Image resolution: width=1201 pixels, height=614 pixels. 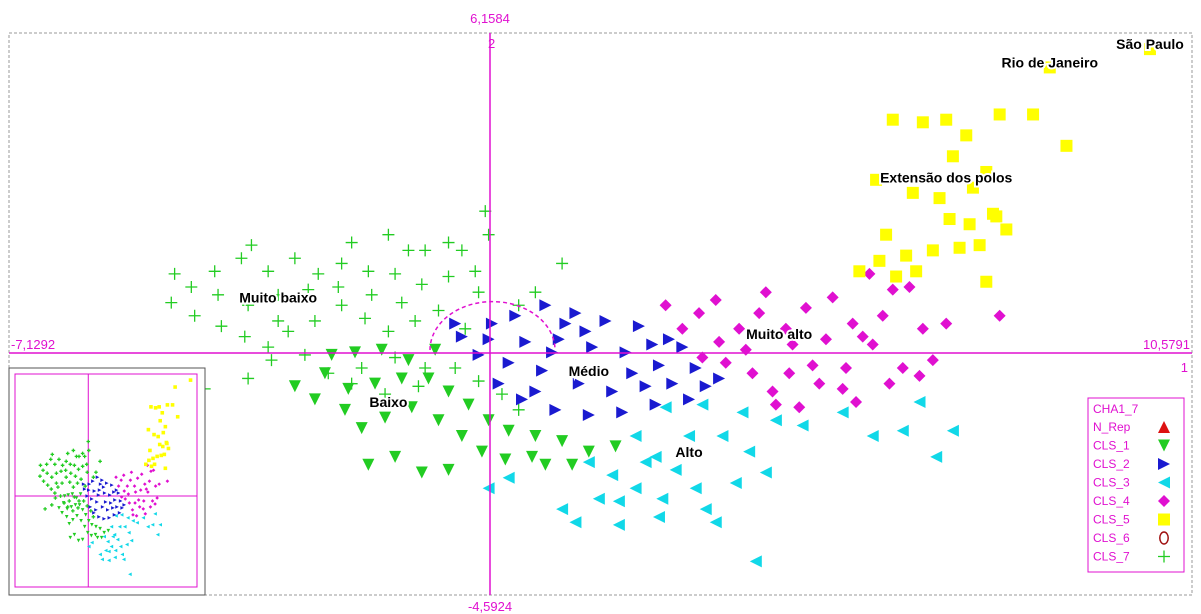 I want to click on cluster-label: Baixo, so click(x=388, y=402).